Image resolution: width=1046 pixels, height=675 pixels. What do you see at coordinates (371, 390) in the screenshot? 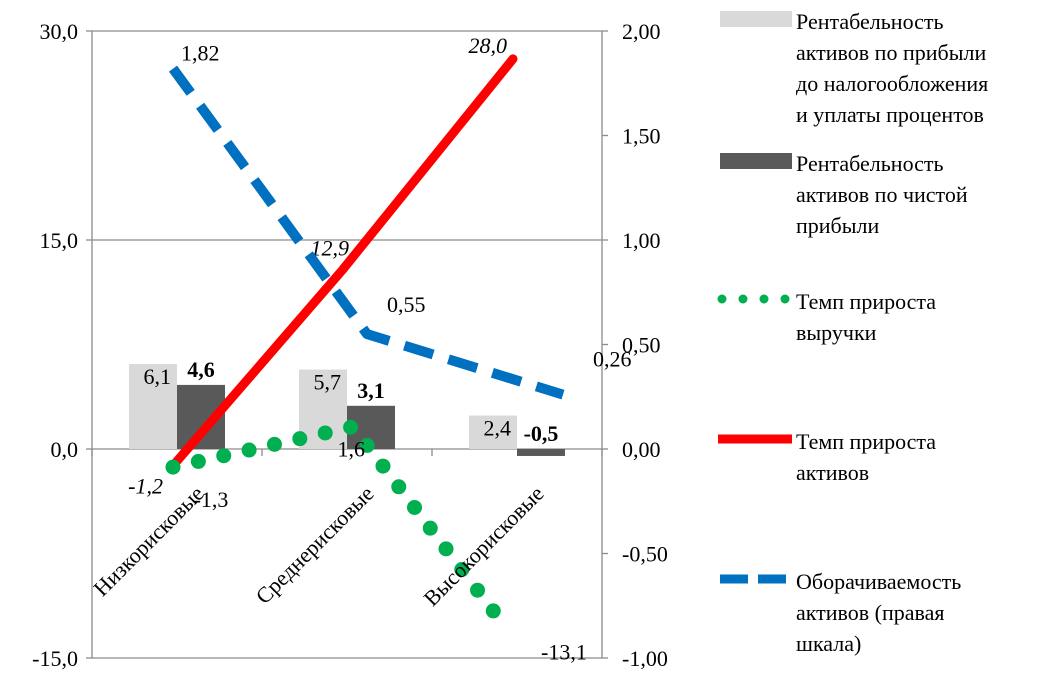
I see `bar-label-net-roa: 3,1` at bounding box center [371, 390].